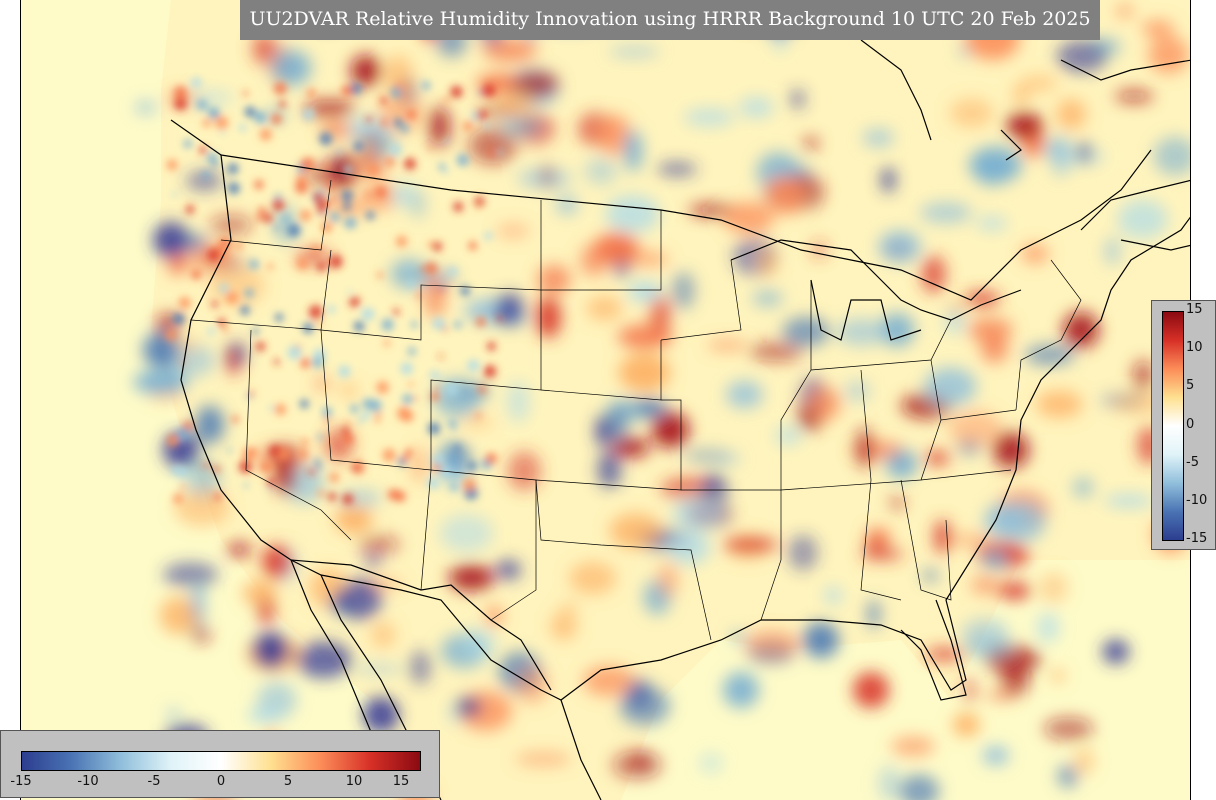  I want to click on colorbar-horizontal-tick: 10, so click(354, 781).